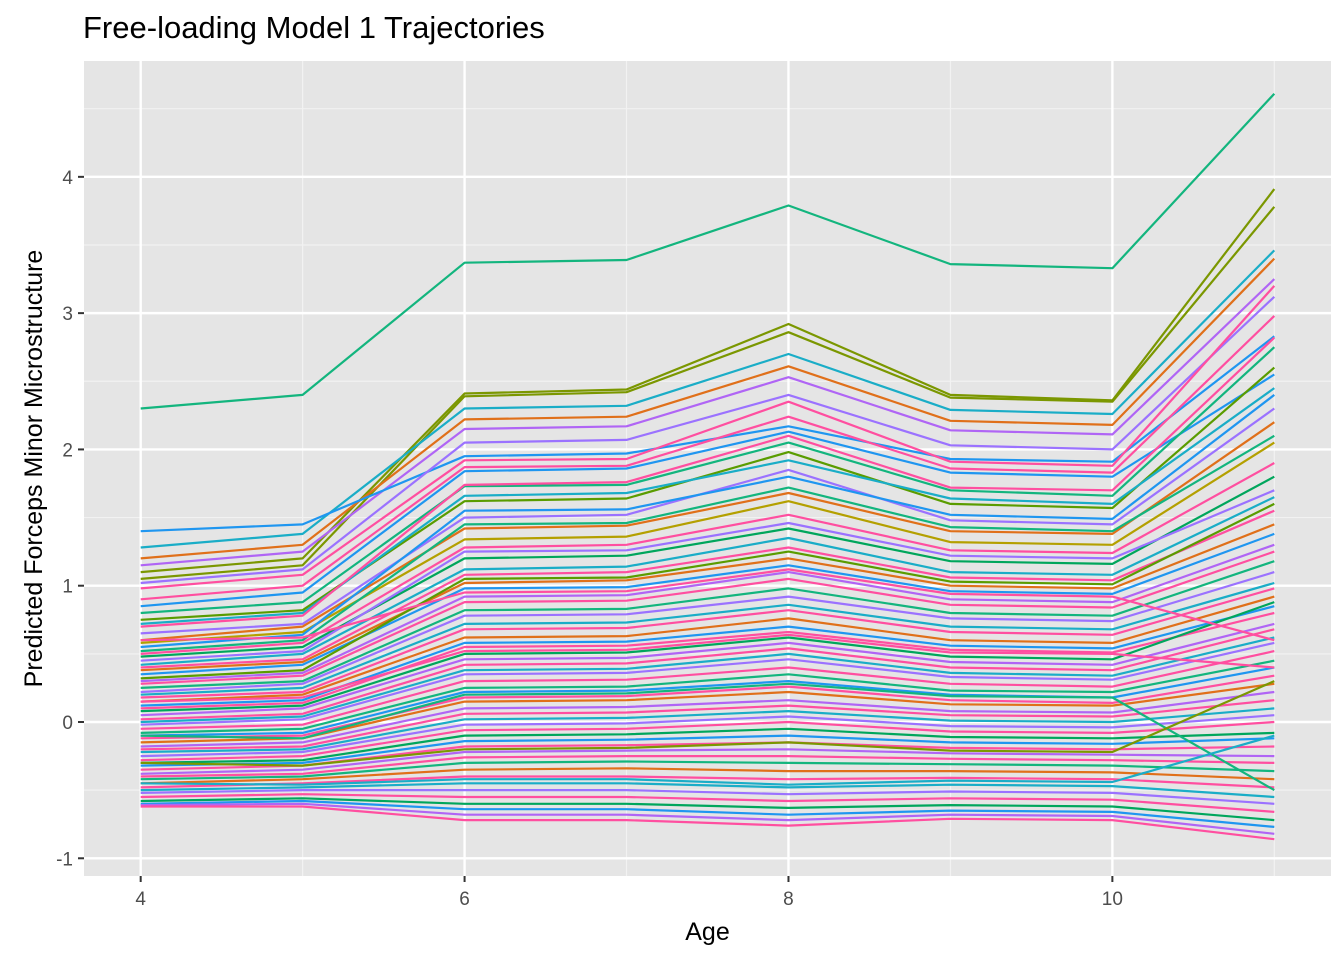  I want to click on x-axis-title: Age, so click(707, 932).